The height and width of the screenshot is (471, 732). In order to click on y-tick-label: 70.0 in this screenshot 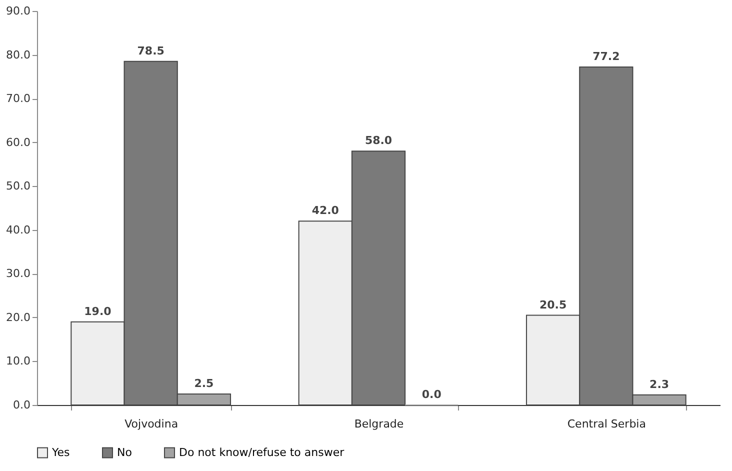, I will do `click(18, 99)`.